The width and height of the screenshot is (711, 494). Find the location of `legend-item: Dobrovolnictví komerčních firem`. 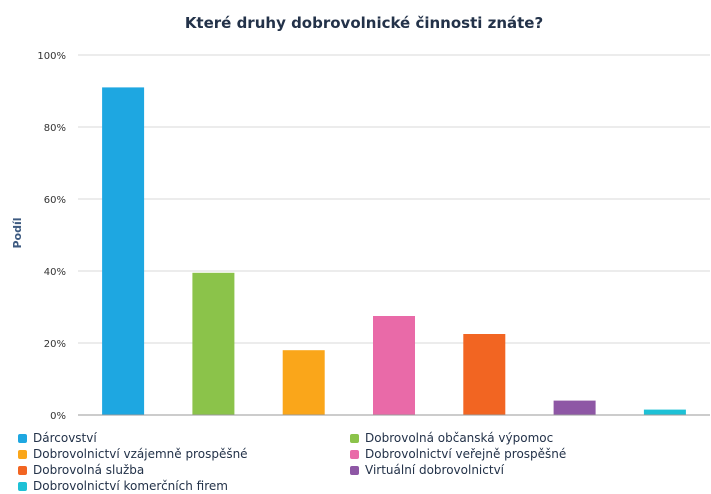

legend-item: Dobrovolnictví komerčních firem is located at coordinates (123, 486).